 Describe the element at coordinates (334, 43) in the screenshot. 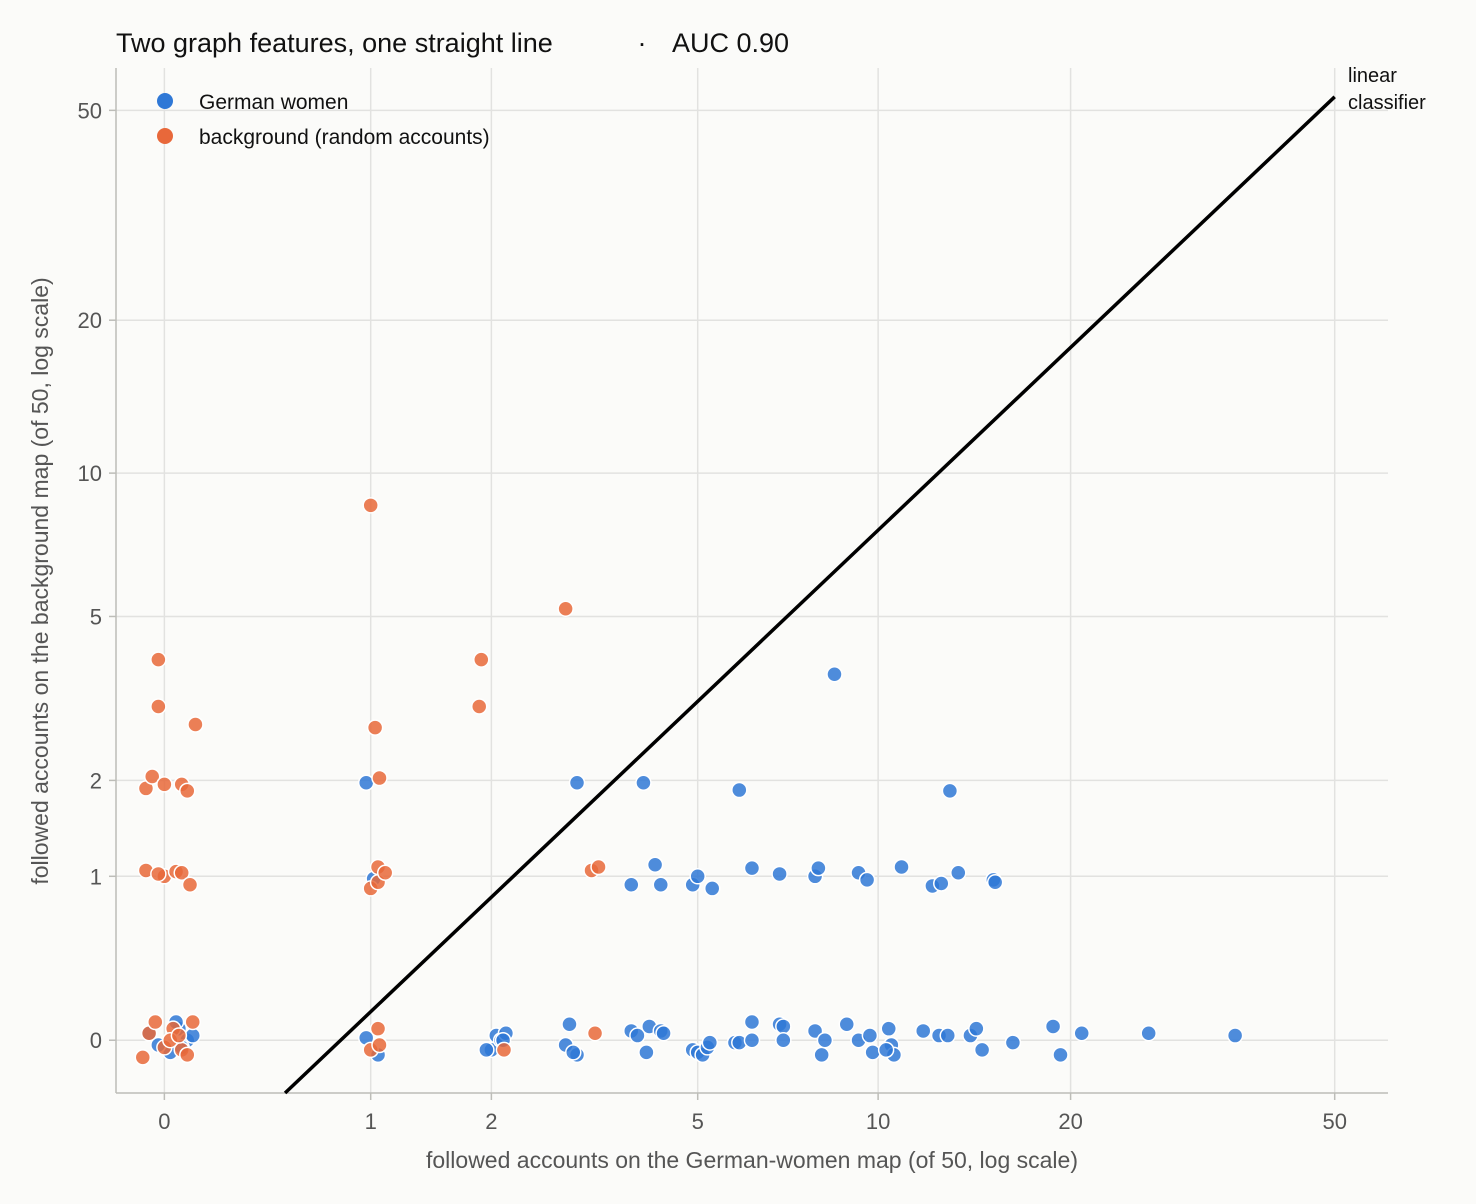

I see `chart-title: Two graph features, one straight line` at that location.